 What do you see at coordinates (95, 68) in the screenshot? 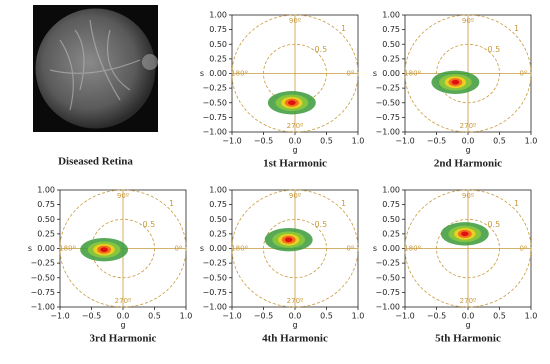
I see `retina-image` at bounding box center [95, 68].